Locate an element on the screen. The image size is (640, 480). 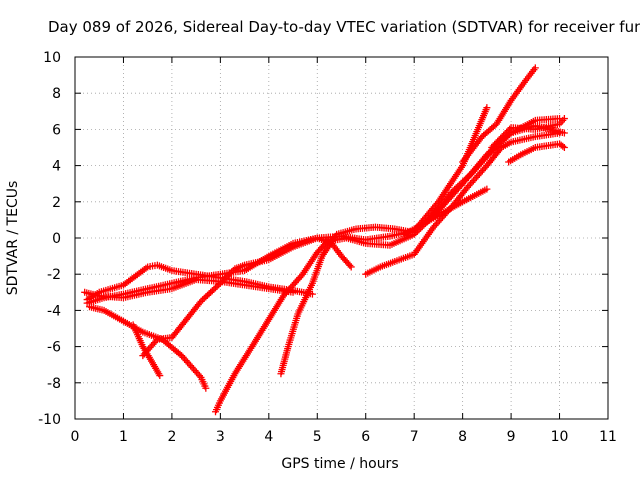
y-tick-label: 4 is located at coordinates (56, 167).